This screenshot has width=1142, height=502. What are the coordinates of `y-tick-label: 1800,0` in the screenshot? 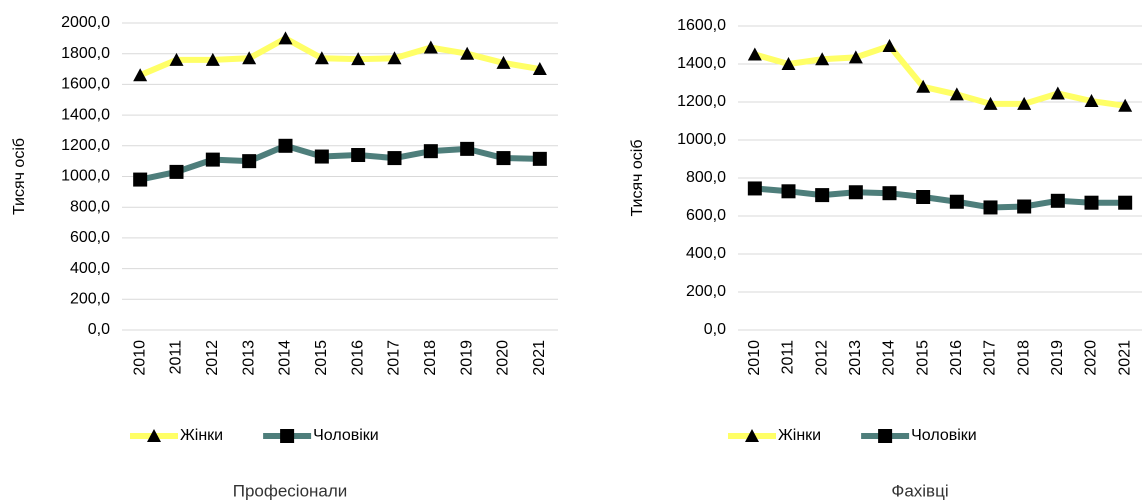 It's located at (85, 53).